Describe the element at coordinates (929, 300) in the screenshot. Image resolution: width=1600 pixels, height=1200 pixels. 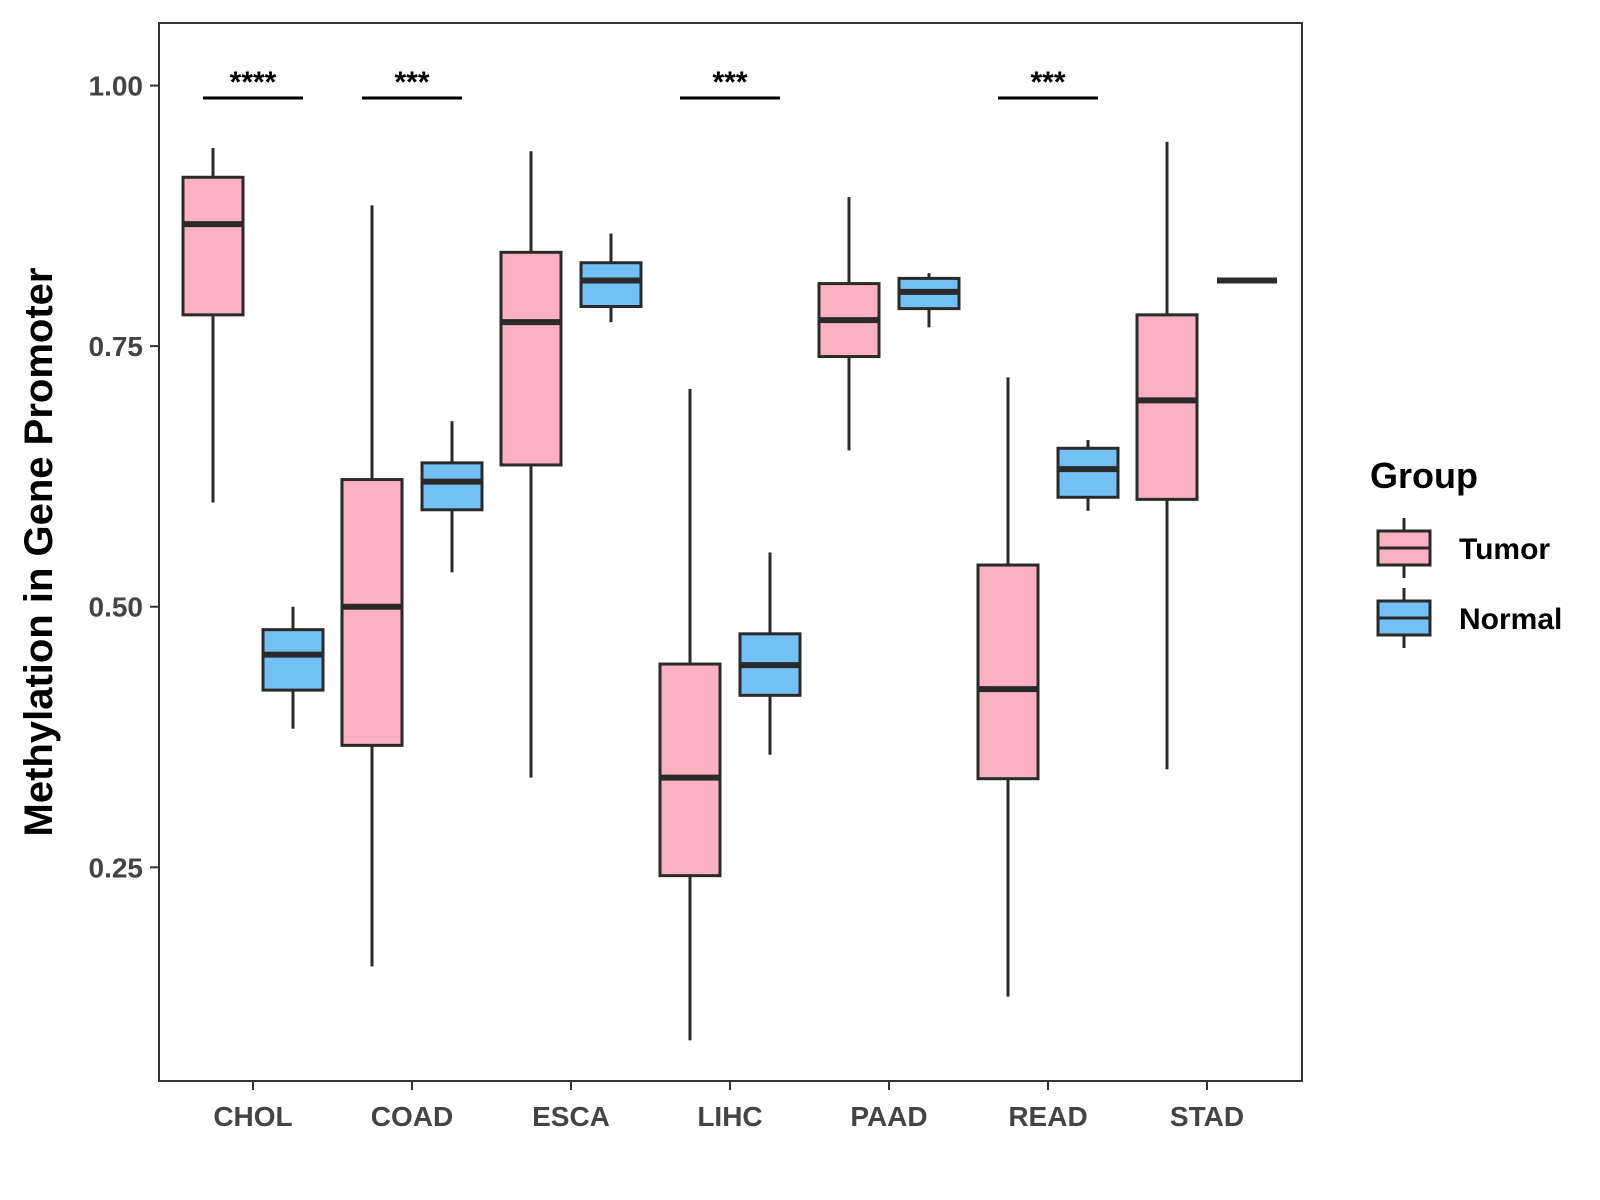
I see `box-normal-paad` at that location.